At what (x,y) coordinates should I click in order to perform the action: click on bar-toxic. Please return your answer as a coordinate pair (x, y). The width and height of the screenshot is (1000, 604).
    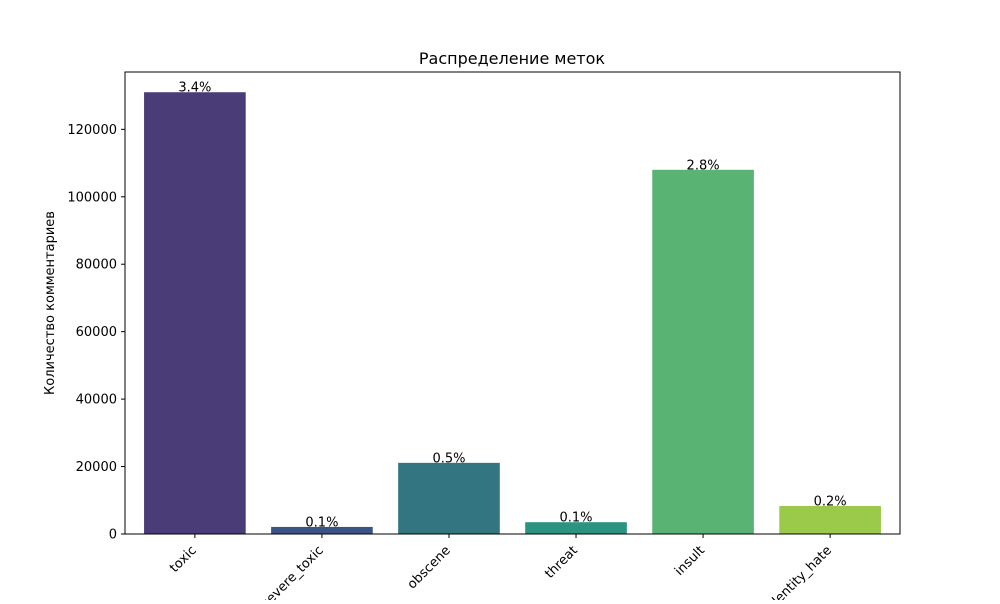
    Looking at the image, I should click on (195, 313).